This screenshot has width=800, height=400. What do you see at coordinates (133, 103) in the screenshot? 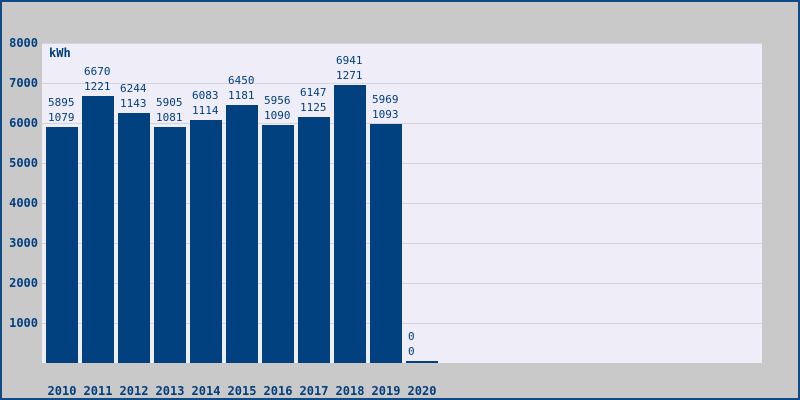
I see `secondary-value-label: 1143` at bounding box center [133, 103].